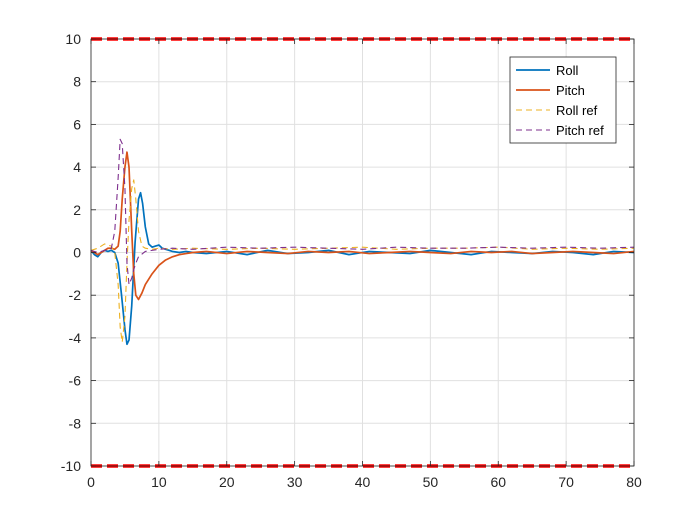  Describe the element at coordinates (77, 210) in the screenshot. I see `y-tick-label: 2` at that location.